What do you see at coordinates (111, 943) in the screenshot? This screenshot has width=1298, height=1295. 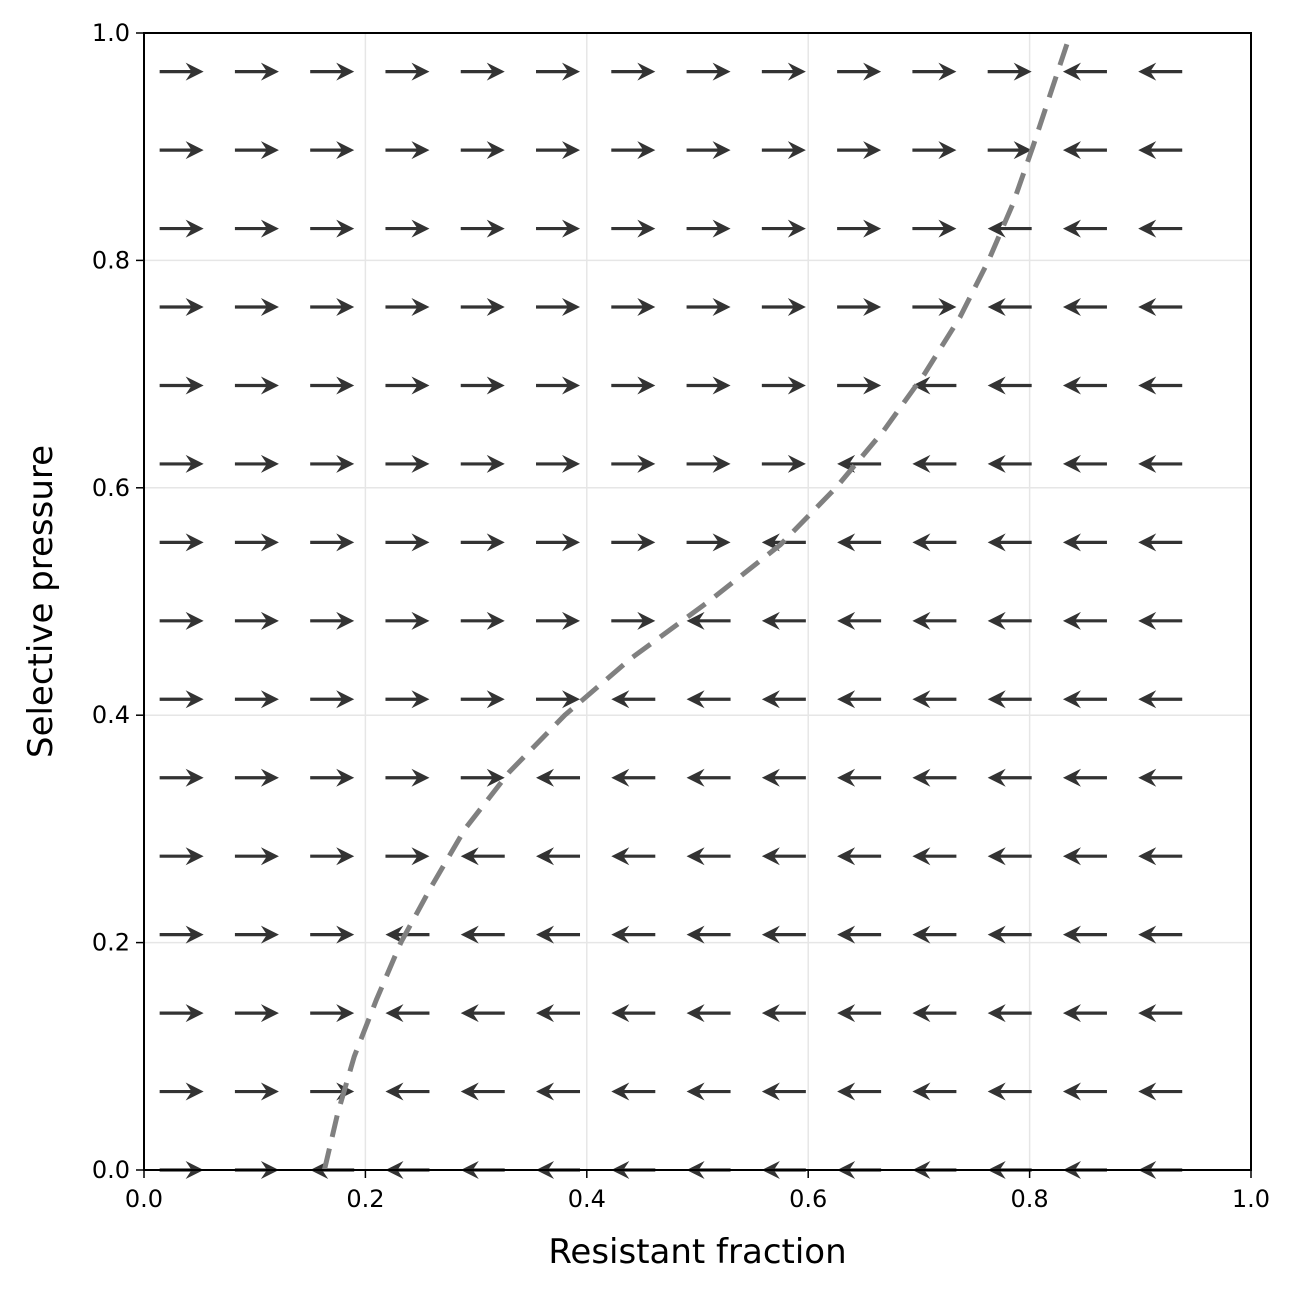 I see `y-tick-label: 0.2` at bounding box center [111, 943].